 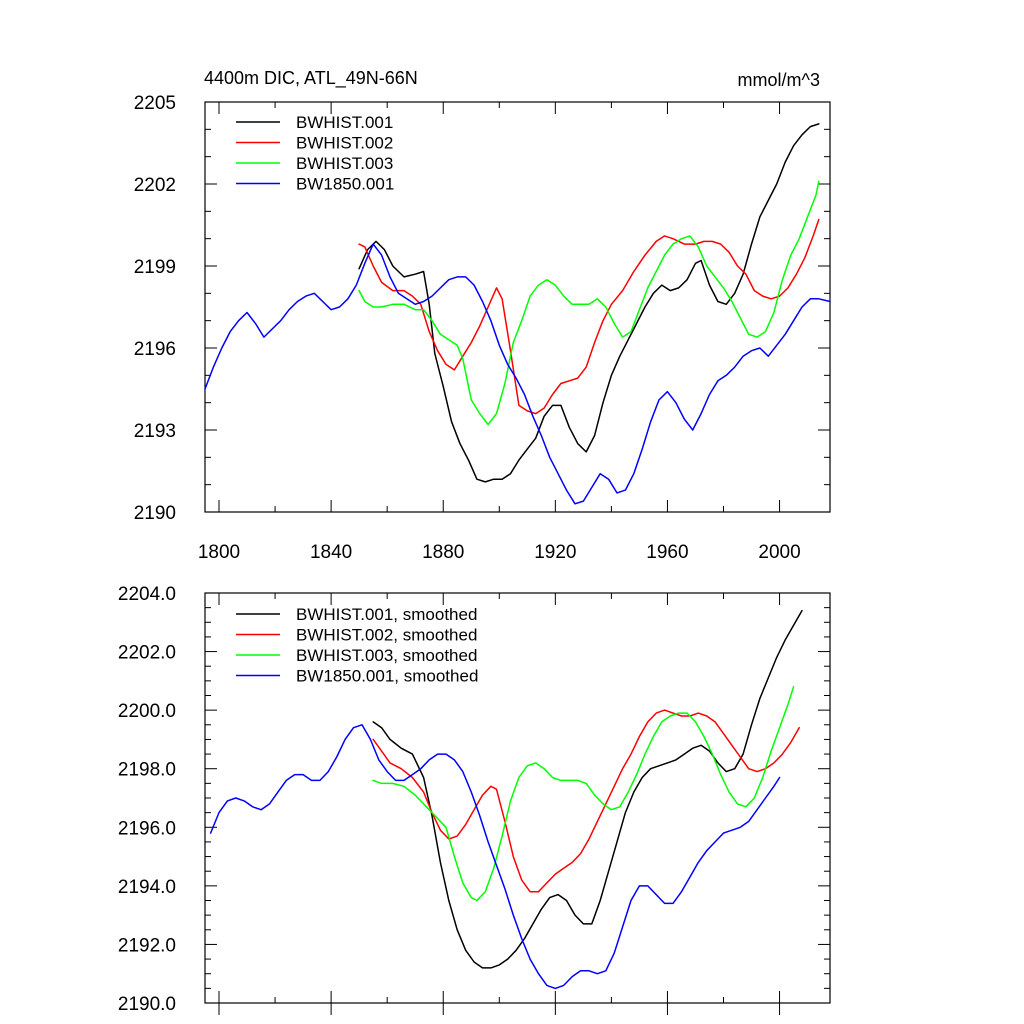 I want to click on y-tick-label: 2194.0, so click(x=147, y=887).